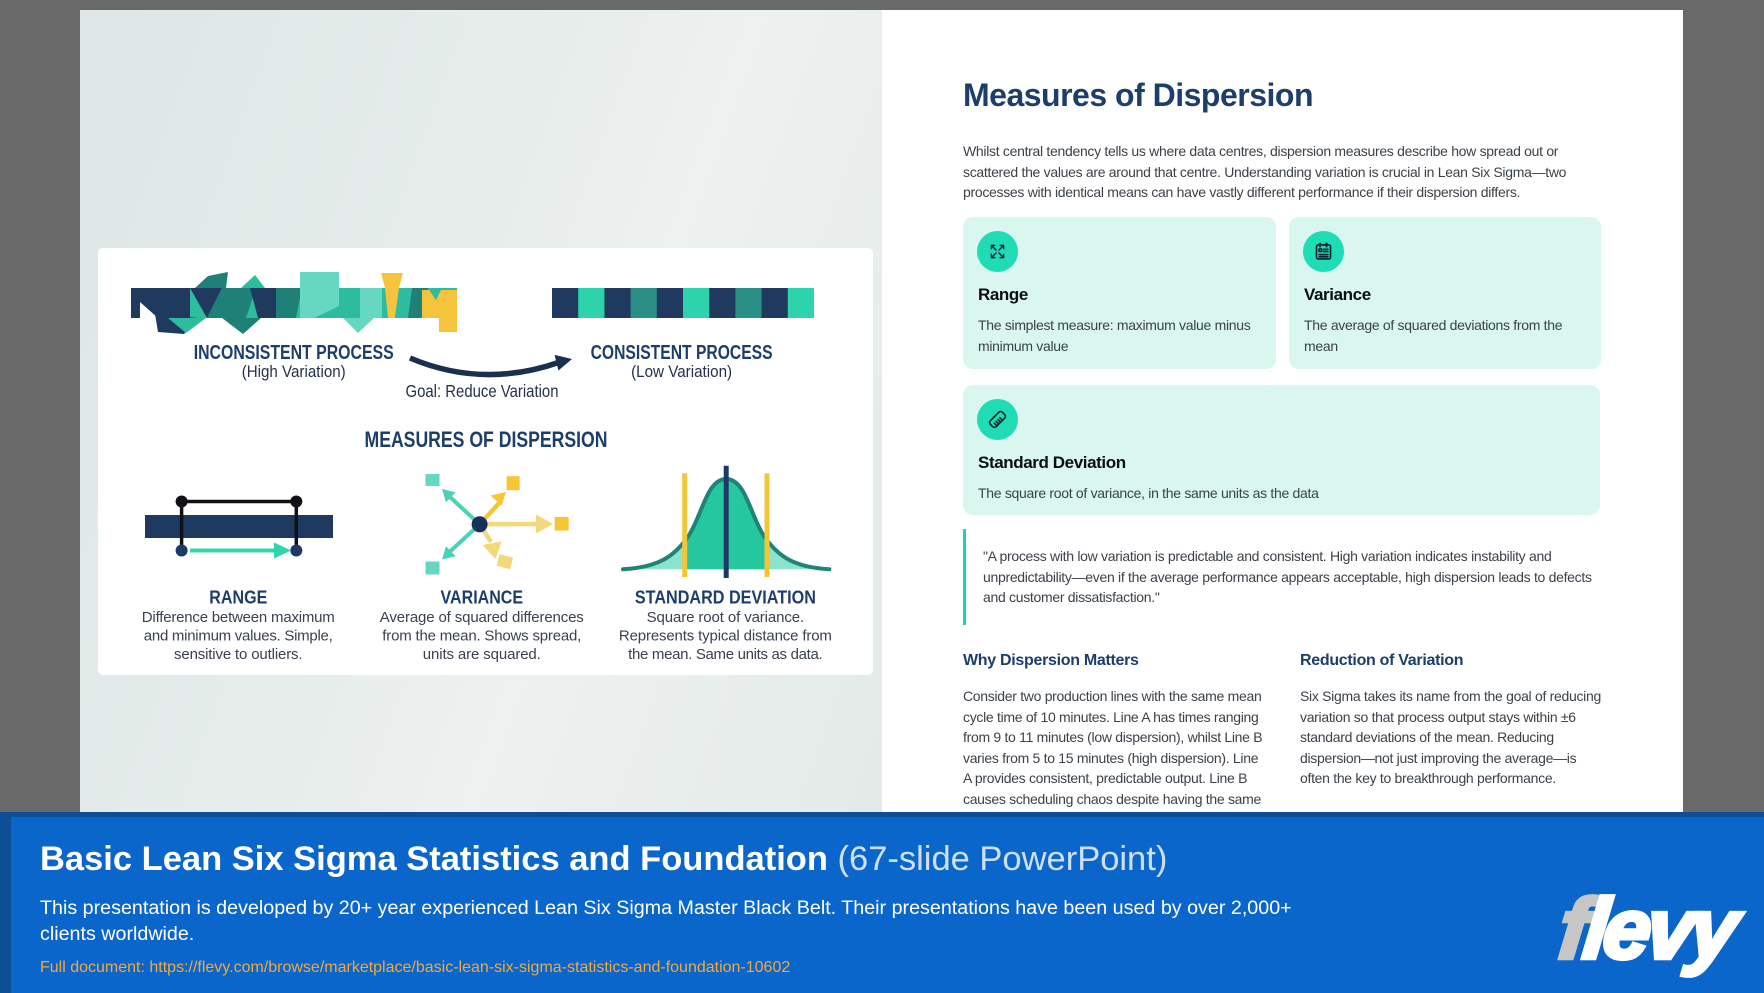 The image size is (1764, 993). What do you see at coordinates (238, 636) in the screenshot?
I see `svg-text: and minimum values. Simple,` at bounding box center [238, 636].